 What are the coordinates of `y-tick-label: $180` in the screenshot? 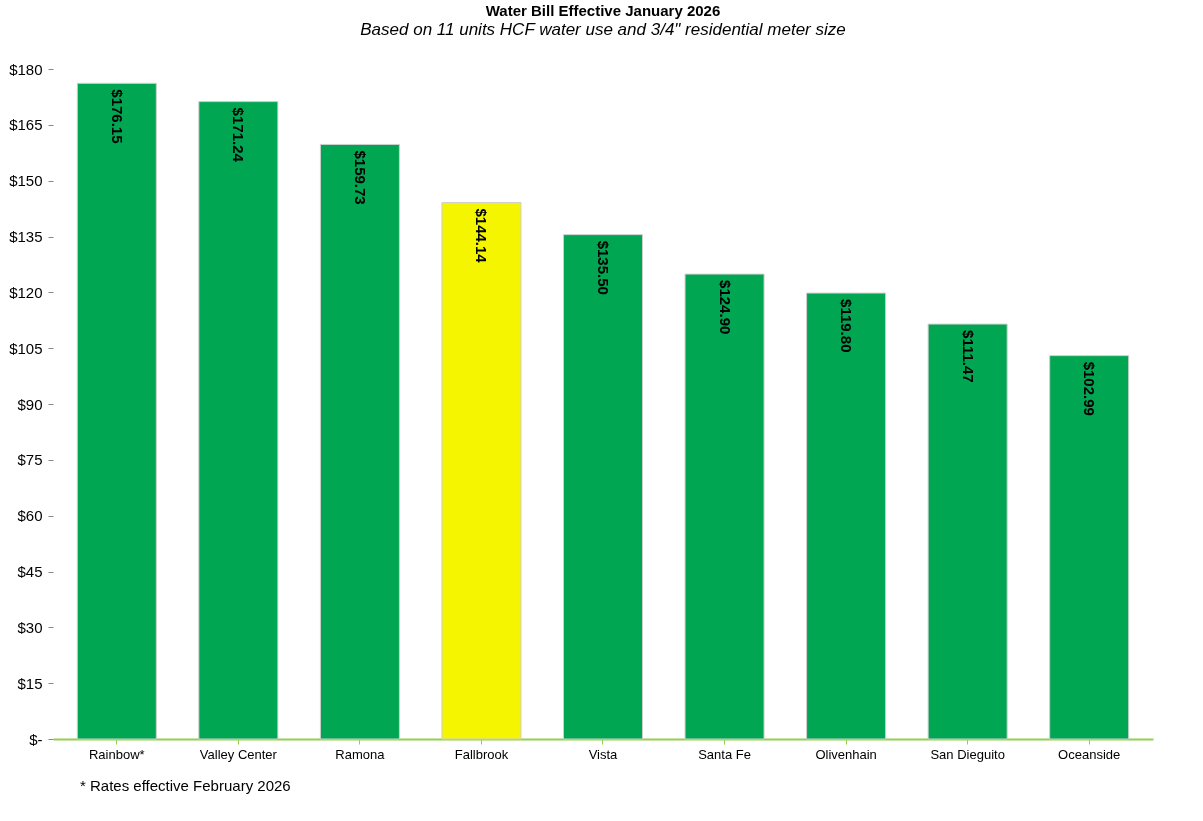 It's located at (26, 69).